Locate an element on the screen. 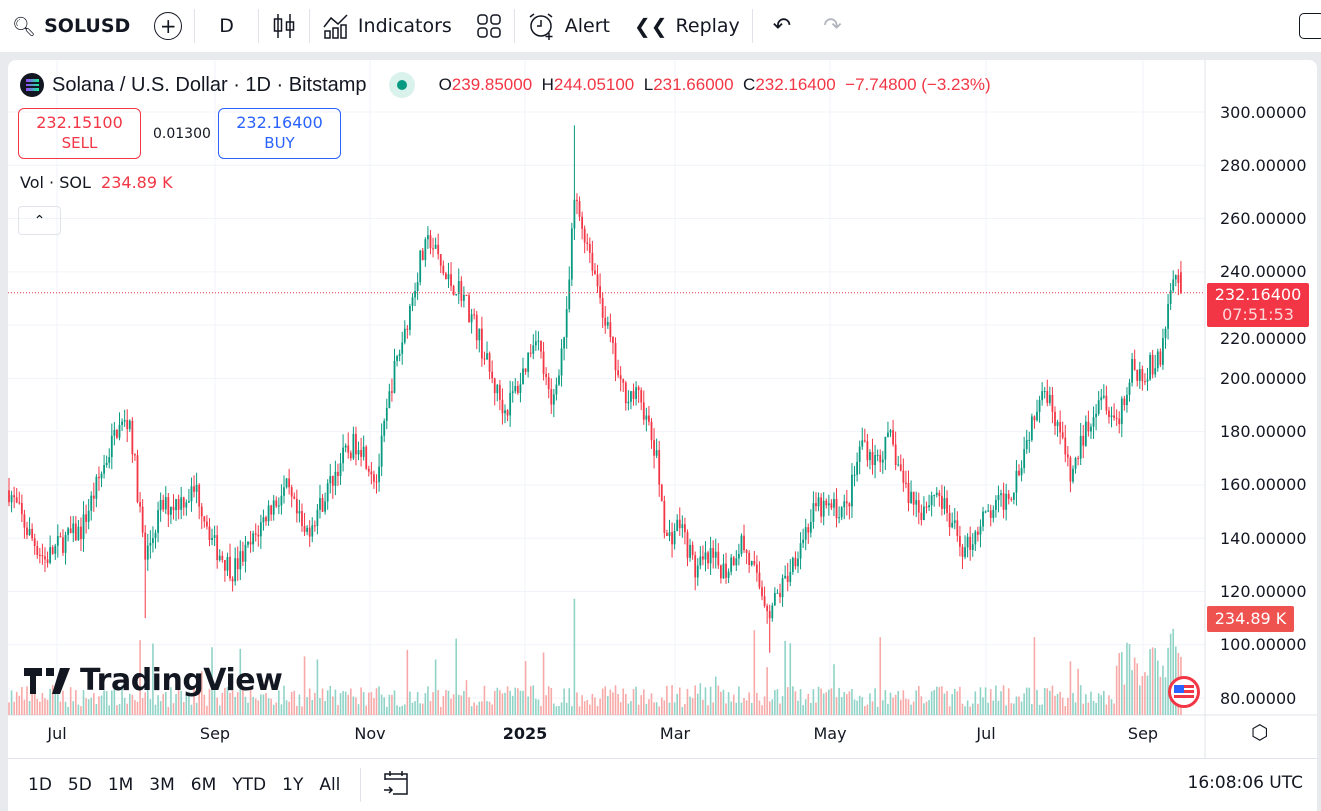  compare-button: + is located at coordinates (168, 26).